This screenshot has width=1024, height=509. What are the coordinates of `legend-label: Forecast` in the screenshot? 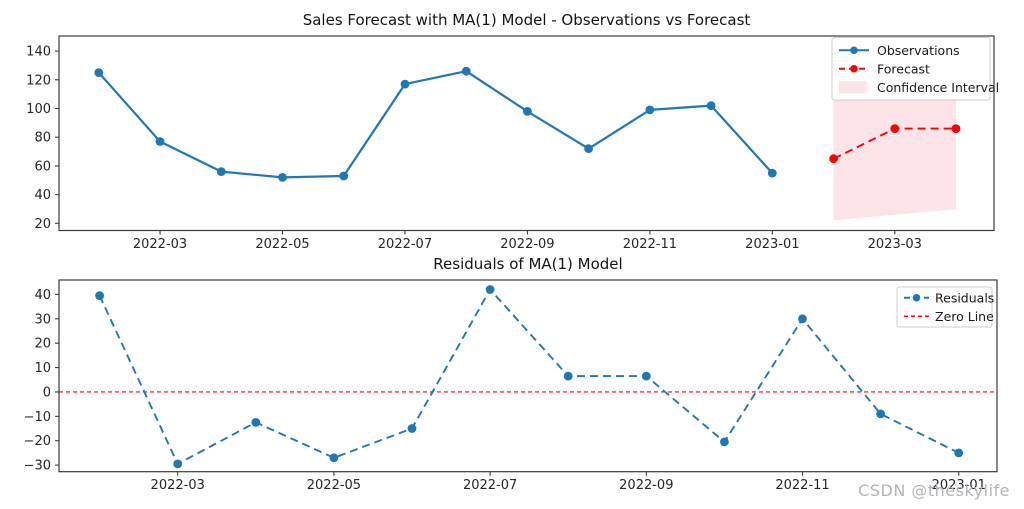 It's located at (903, 68).